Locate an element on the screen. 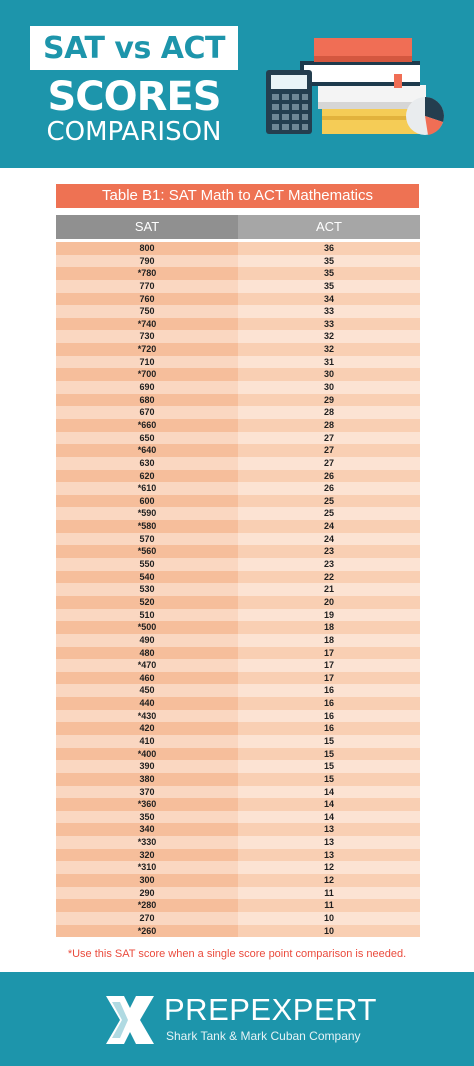 The image size is (474, 1066). act-score-cell: 19 is located at coordinates (329, 615).